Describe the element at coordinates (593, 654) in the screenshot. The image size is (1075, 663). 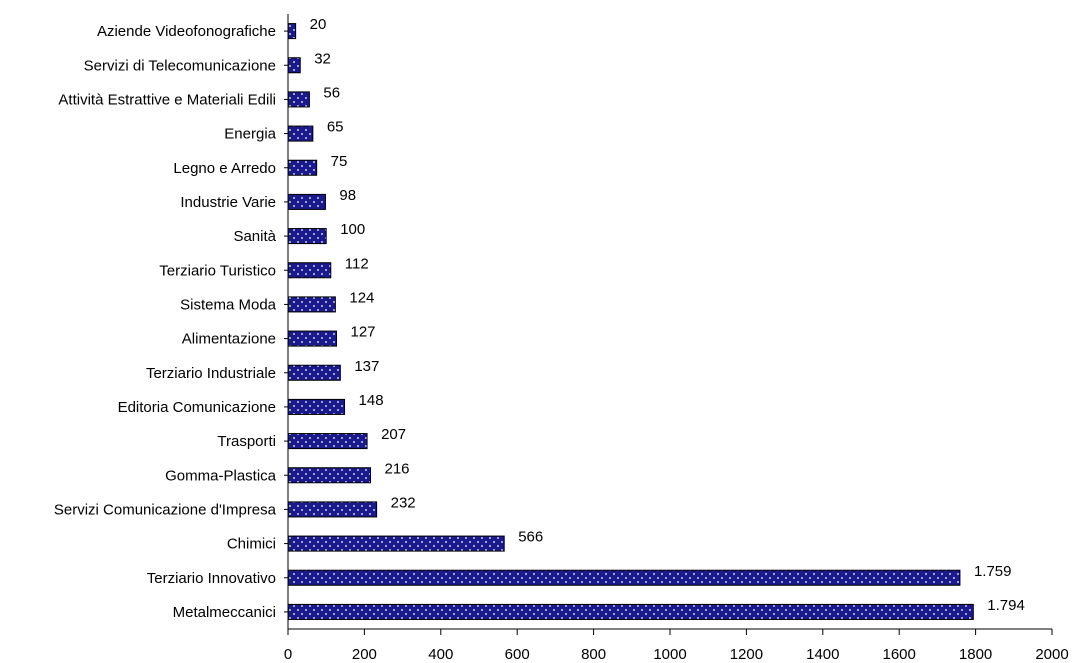
I see `x-tick-label: 800` at that location.